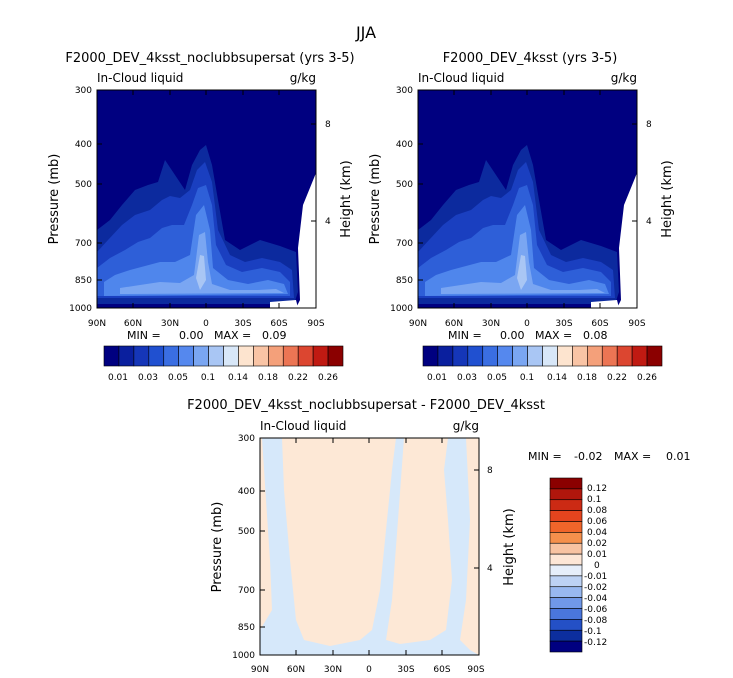  I want to click on panel-1-subtitle-left: In-Cloud liquid, so click(140, 78).